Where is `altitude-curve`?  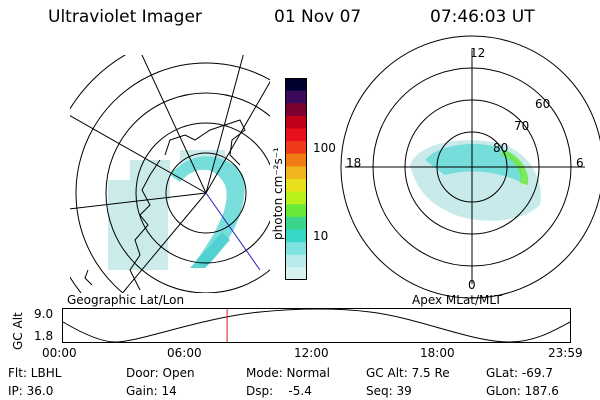 altitude-curve is located at coordinates (316, 325).